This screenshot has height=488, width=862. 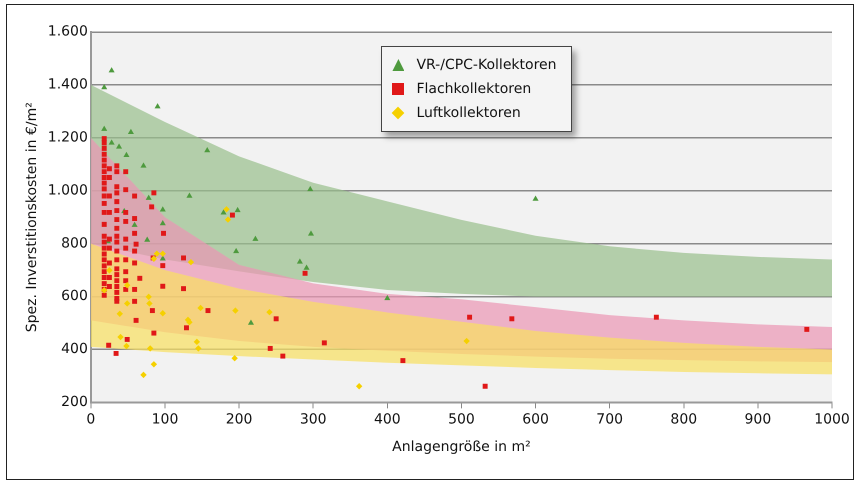 What do you see at coordinates (610, 419) in the screenshot?
I see `x-tick-label: 700` at bounding box center [610, 419].